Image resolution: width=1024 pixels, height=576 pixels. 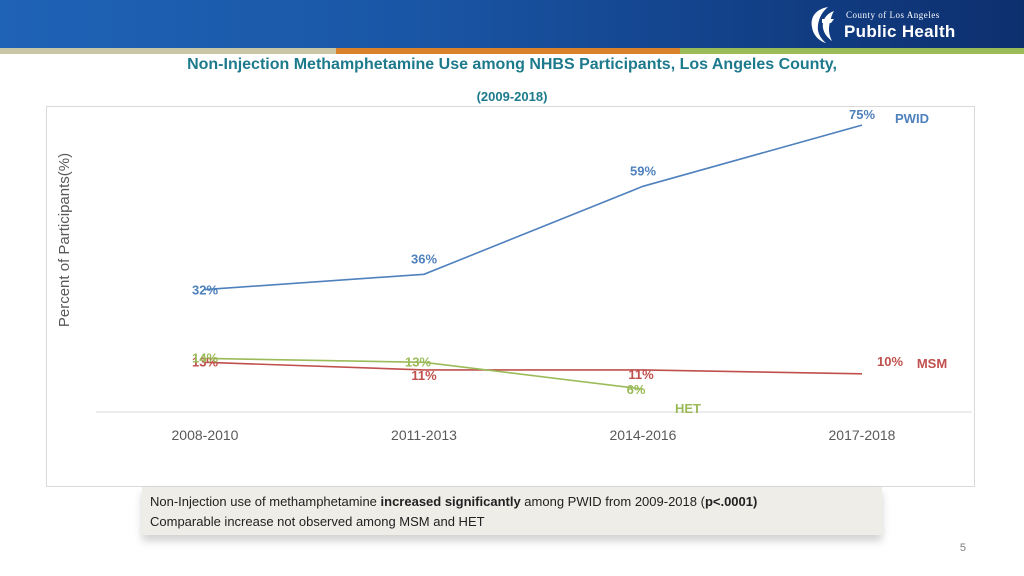 I want to click on data-label-pwid: 36%, so click(x=424, y=258).